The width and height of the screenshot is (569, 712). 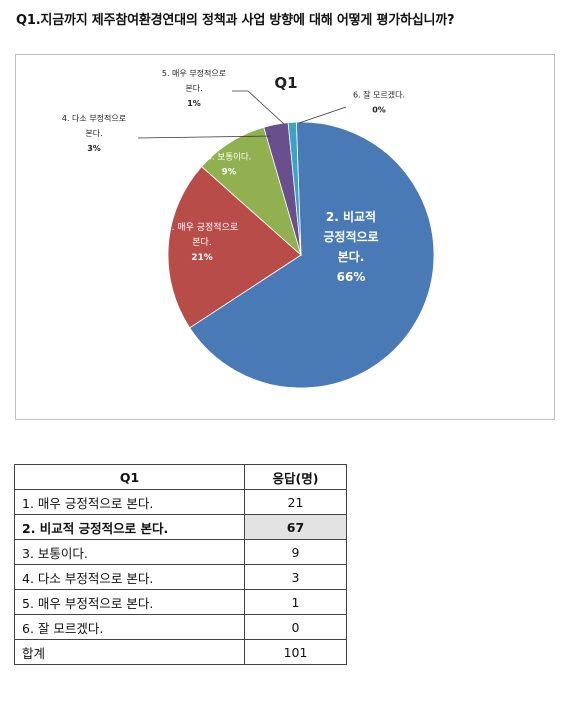 I want to click on table-row: 5. 매우 부정적으로 본다. 1, so click(x=180, y=602).